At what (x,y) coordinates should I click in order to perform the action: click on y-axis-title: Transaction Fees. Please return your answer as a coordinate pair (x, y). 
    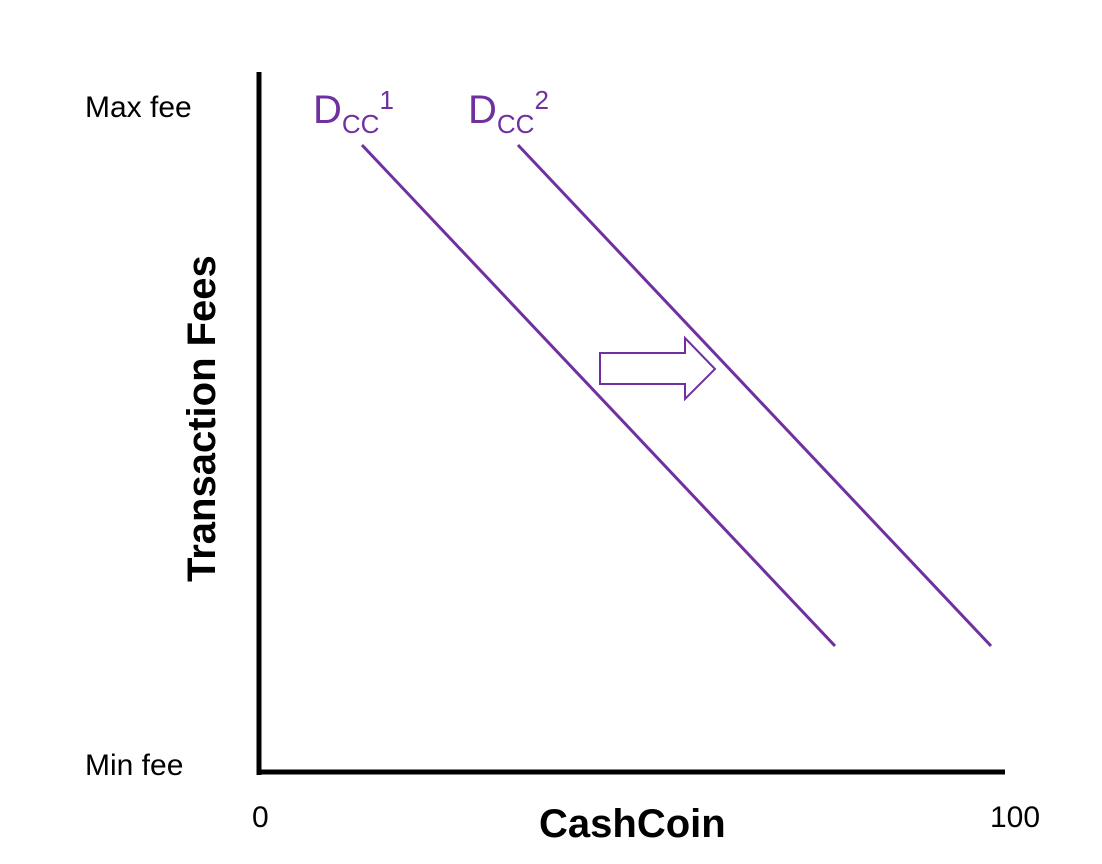
    Looking at the image, I should click on (202, 418).